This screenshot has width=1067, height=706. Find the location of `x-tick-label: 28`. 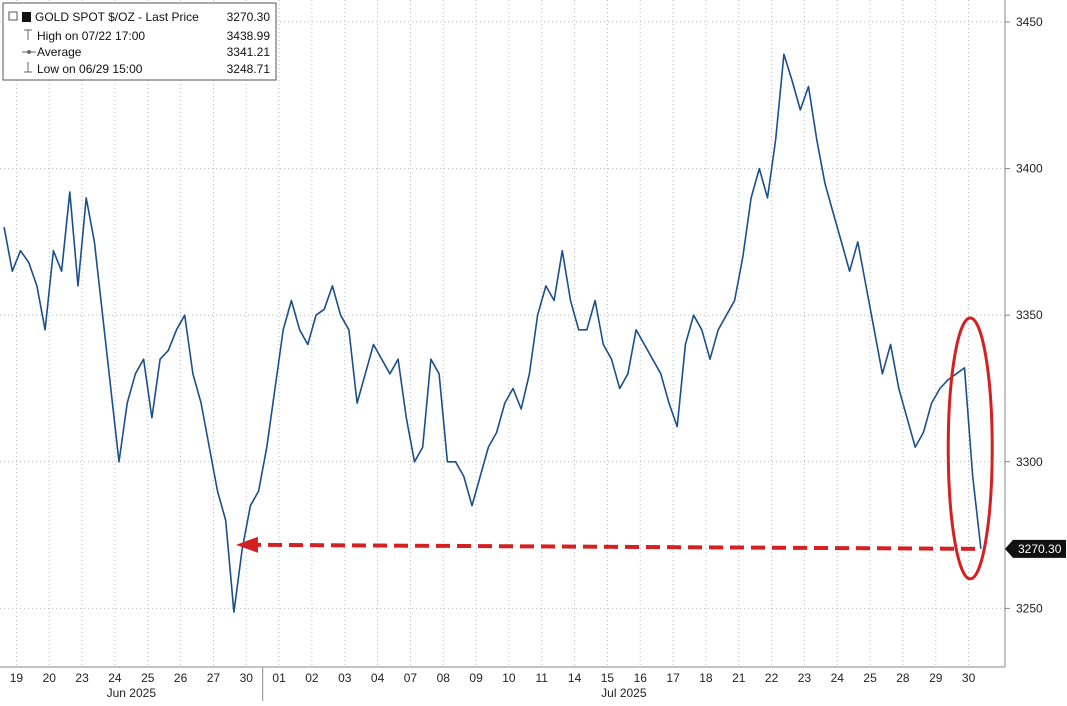

x-tick-label: 28 is located at coordinates (903, 678).